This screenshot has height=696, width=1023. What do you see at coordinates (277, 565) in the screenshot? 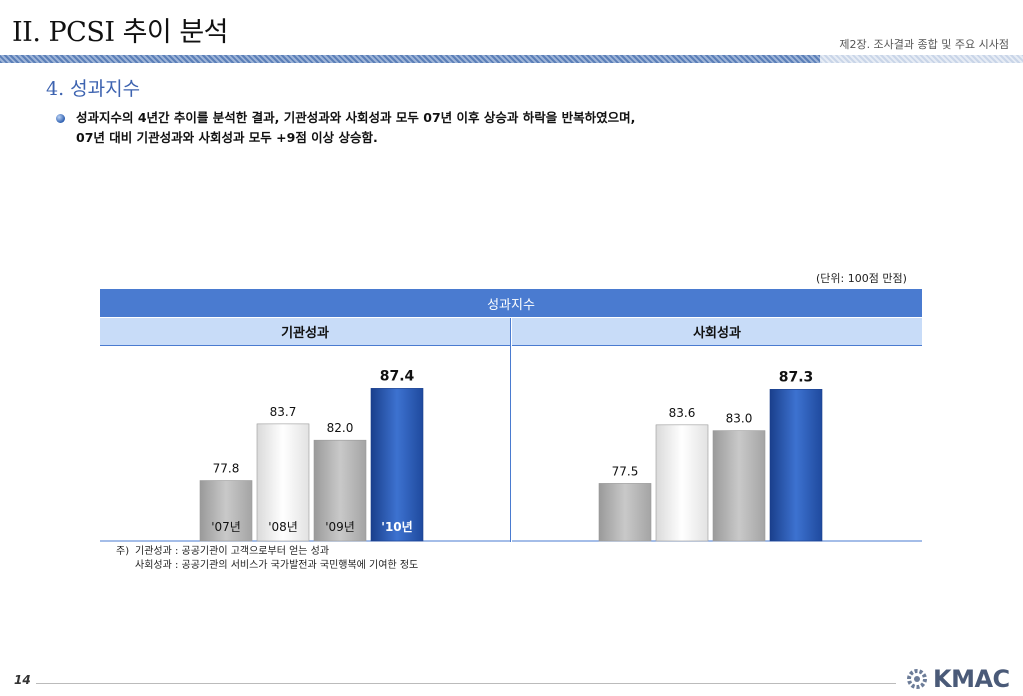
I see `footnote-line-2: 사회성과 : 공공기관의 서비스가 국가발전과 국민행복에 기여한 정도` at bounding box center [277, 565].